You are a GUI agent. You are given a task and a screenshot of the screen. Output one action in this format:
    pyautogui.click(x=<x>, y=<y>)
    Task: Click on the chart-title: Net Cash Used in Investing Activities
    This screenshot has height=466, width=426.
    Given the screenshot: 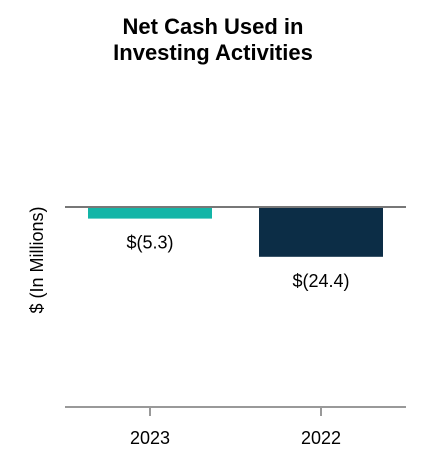 What is the action you would take?
    pyautogui.click(x=213, y=39)
    